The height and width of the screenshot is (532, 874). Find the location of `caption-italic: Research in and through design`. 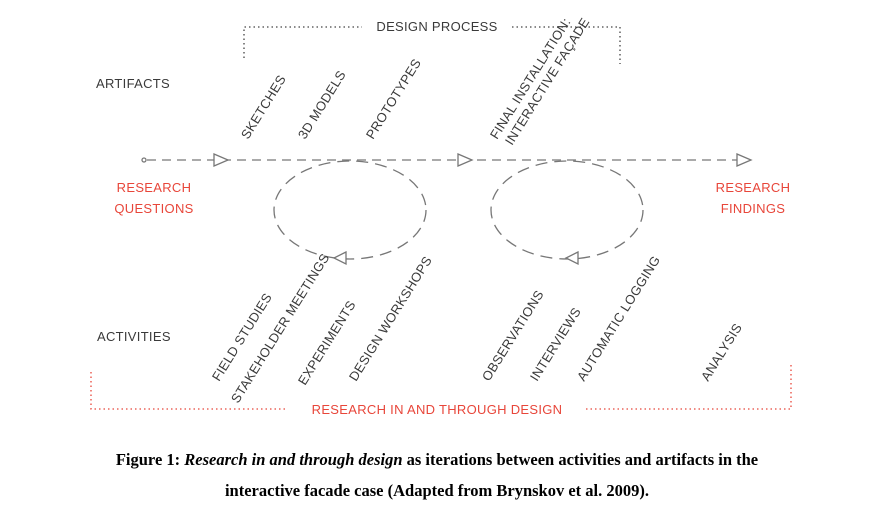

caption-italic: Research in and through design is located at coordinates (293, 459).